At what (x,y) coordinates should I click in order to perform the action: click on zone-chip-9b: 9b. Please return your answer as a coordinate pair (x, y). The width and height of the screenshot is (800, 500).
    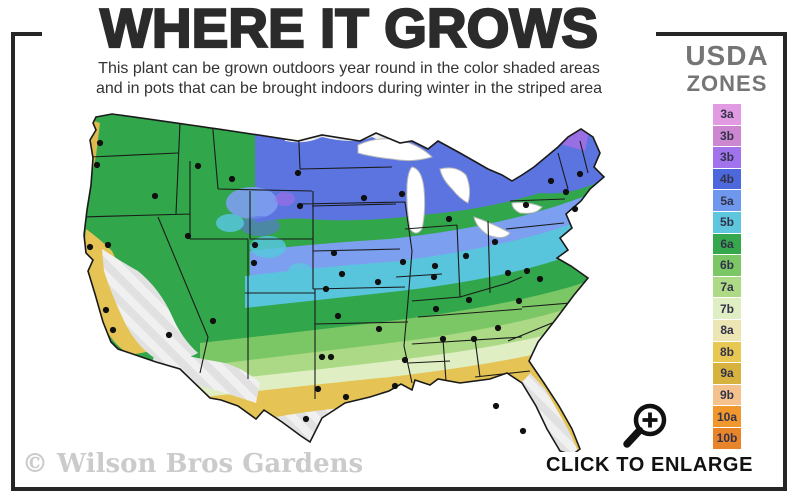
    Looking at the image, I should click on (727, 395).